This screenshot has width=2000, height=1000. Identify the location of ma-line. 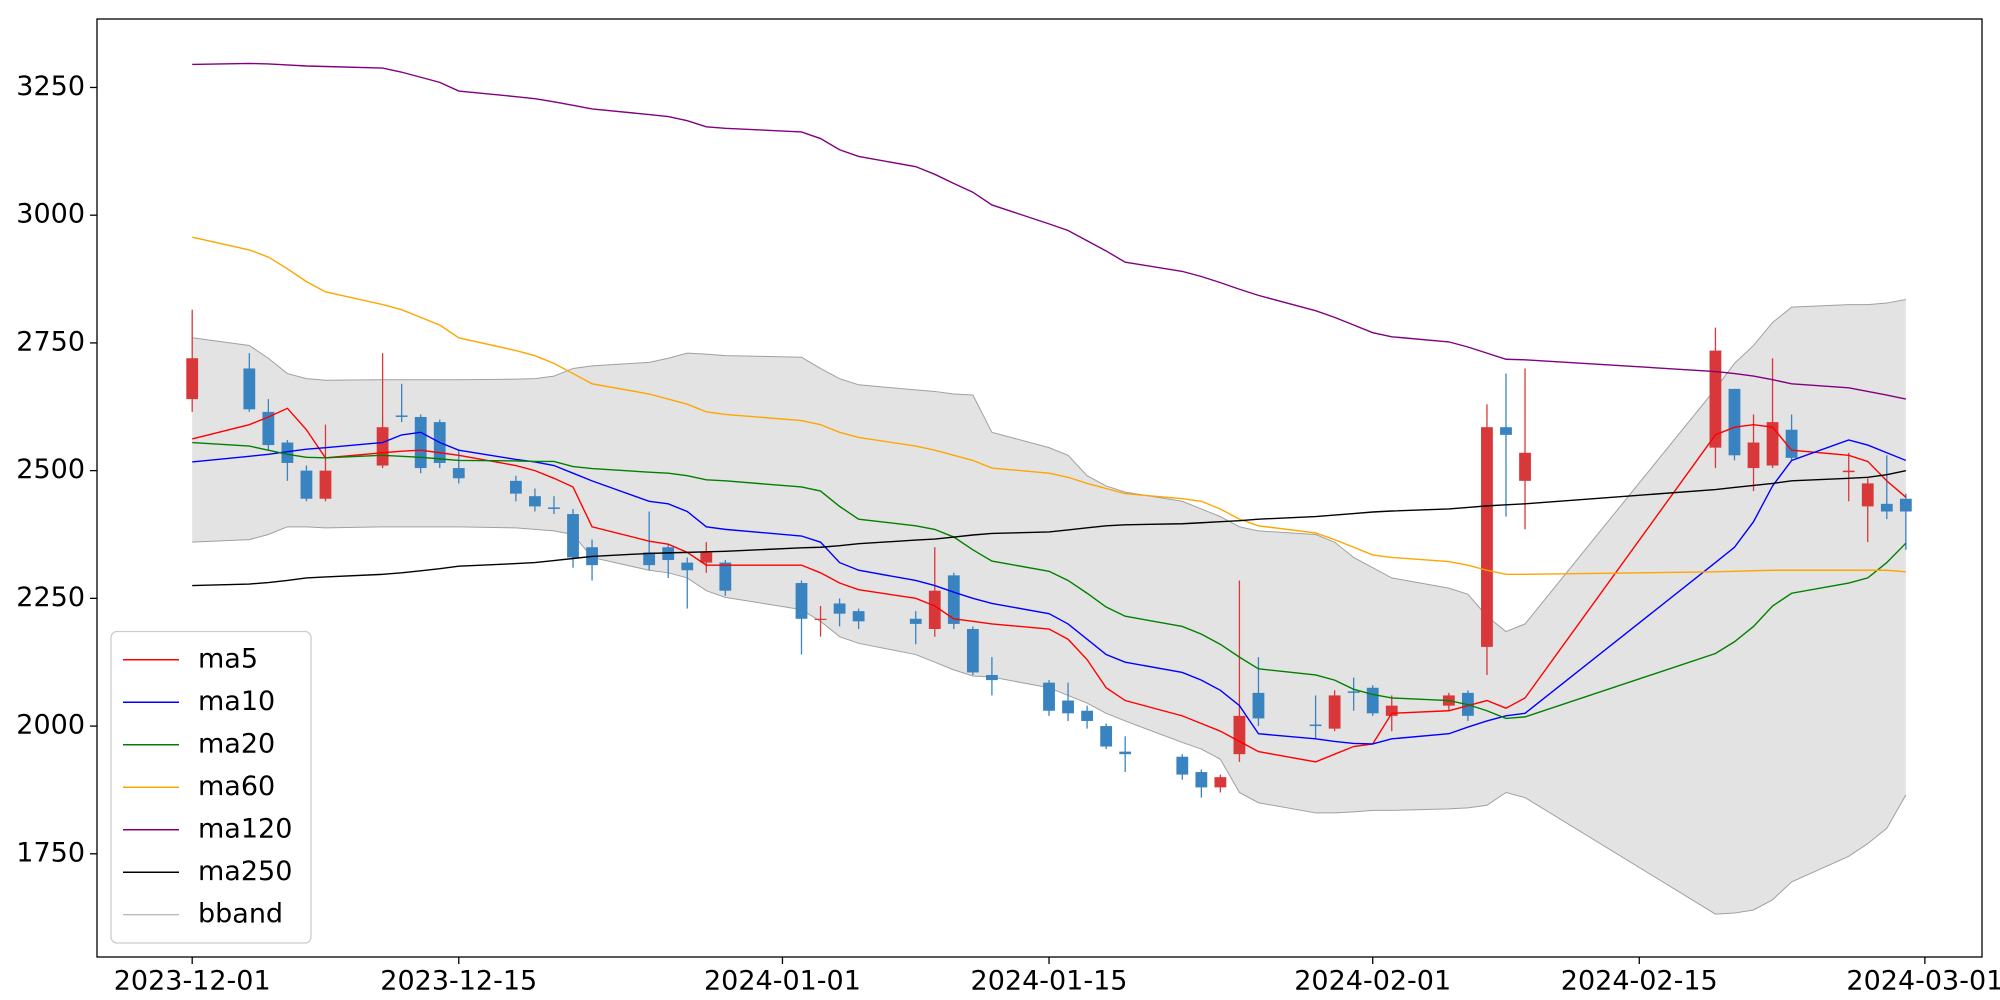
(1049, 528).